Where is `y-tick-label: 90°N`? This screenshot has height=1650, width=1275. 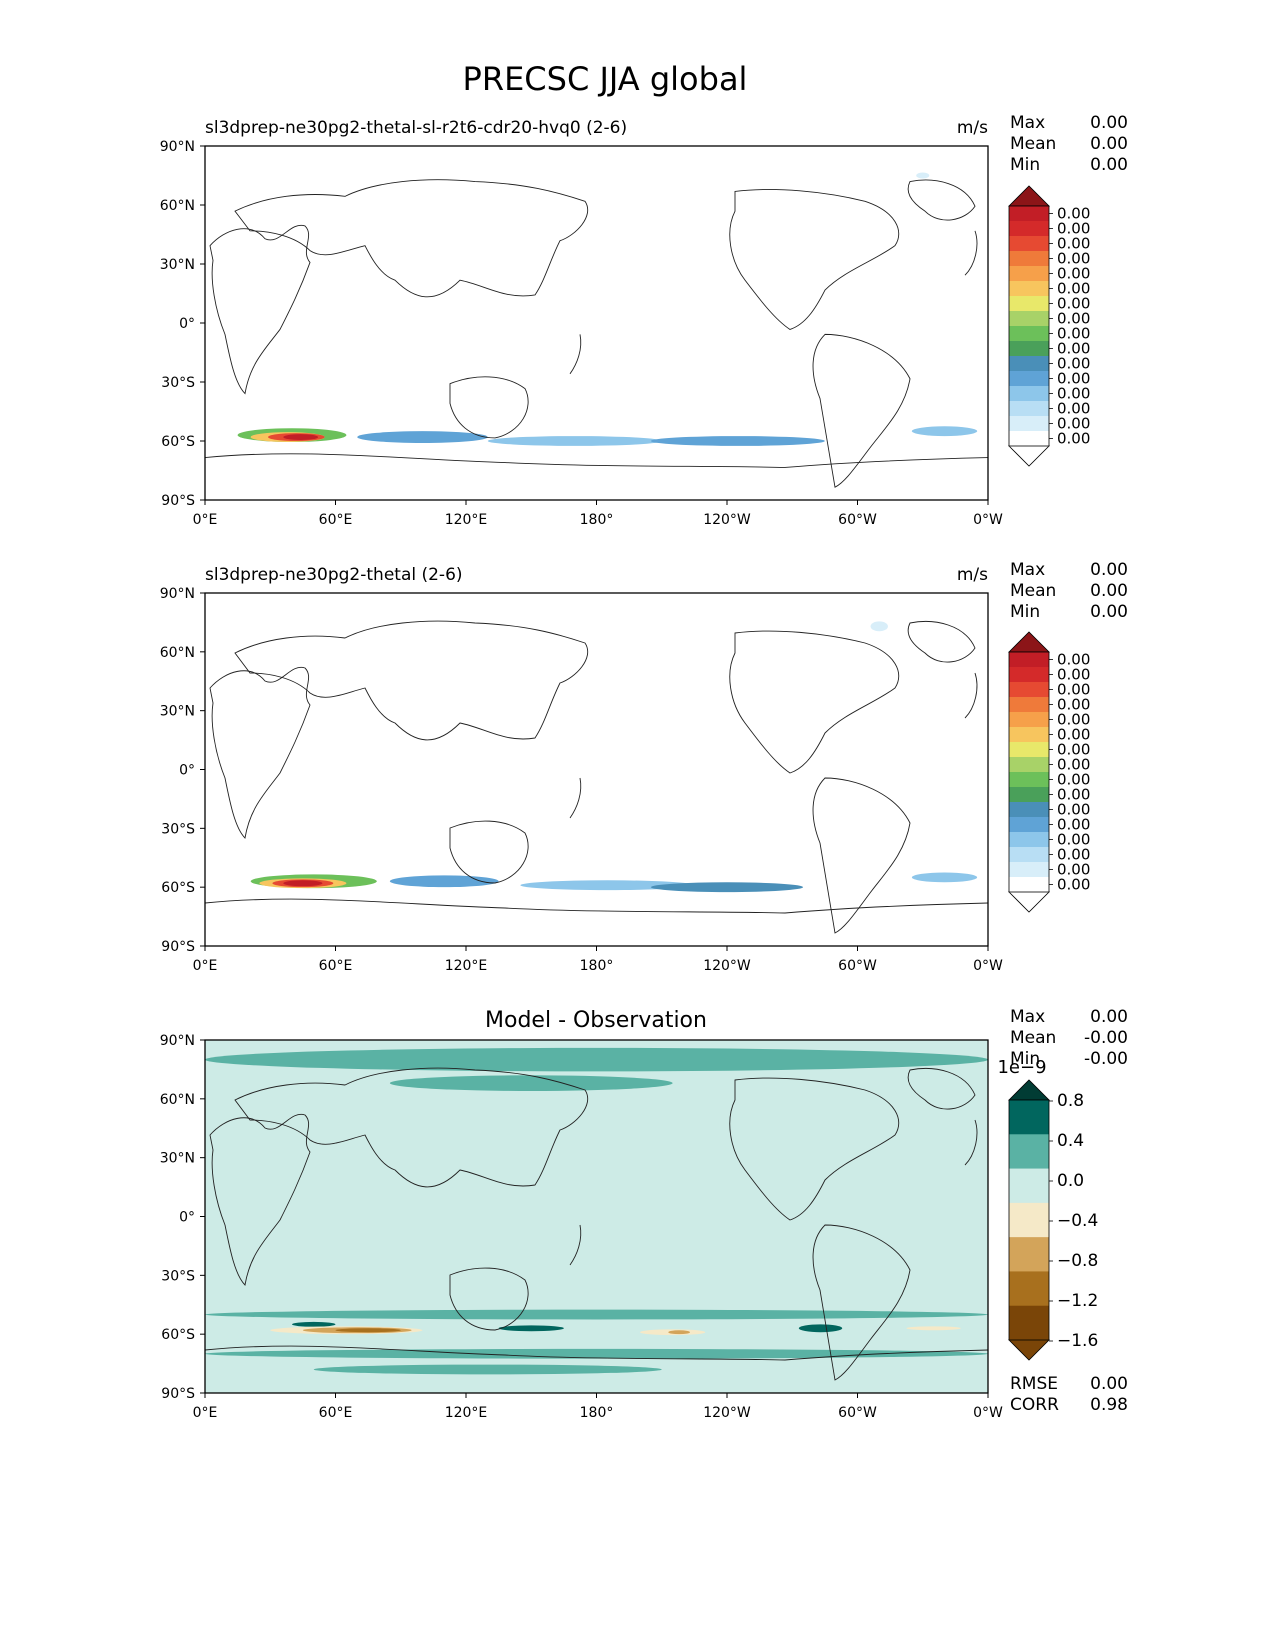
y-tick-label: 90°N is located at coordinates (177, 147).